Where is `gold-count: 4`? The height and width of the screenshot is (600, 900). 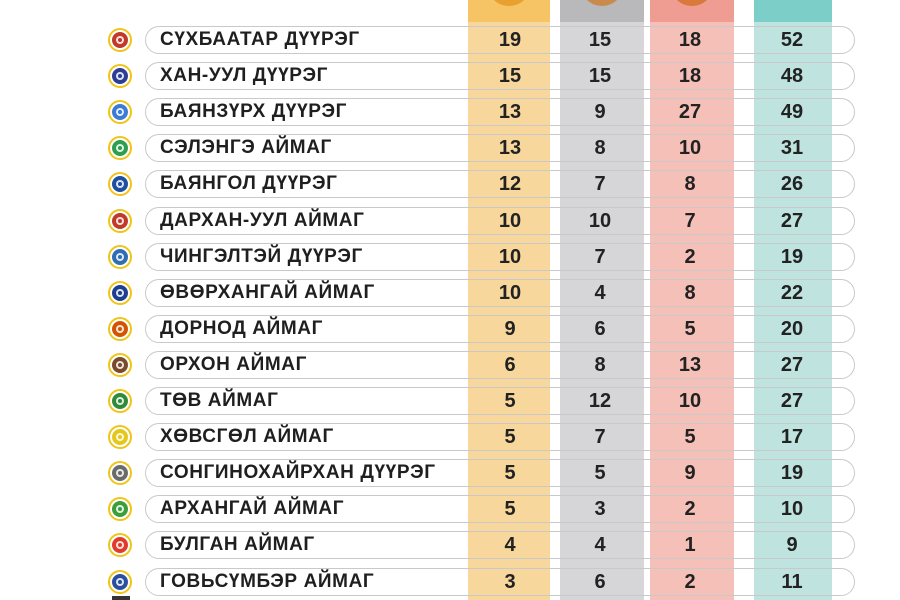
gold-count: 4 is located at coordinates (510, 545).